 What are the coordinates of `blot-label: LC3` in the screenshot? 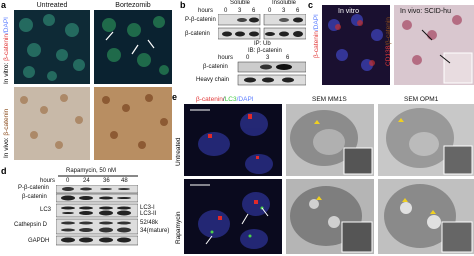 It's located at (46, 210).